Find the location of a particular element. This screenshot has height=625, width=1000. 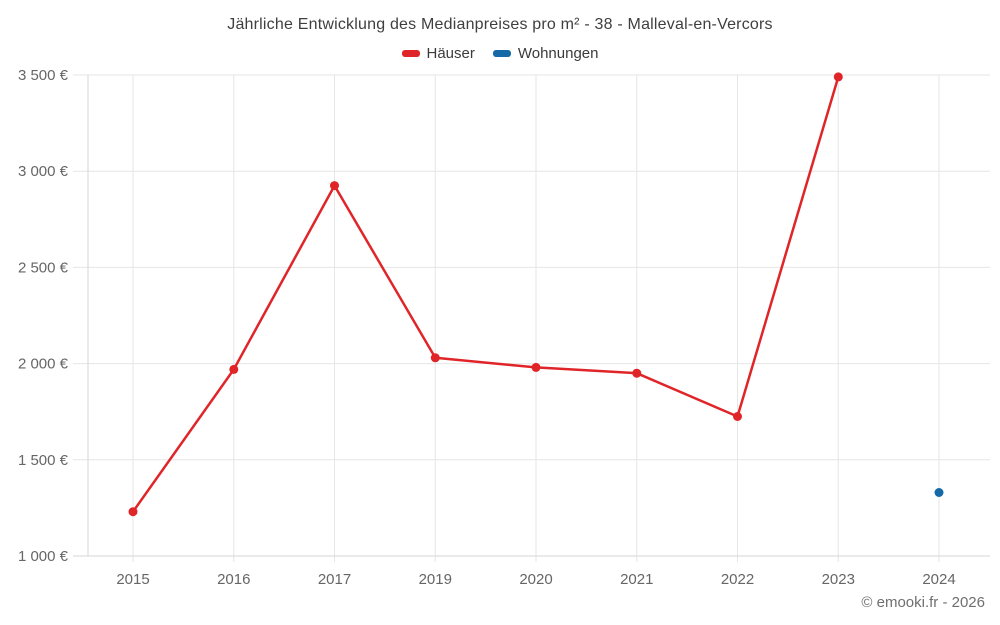

wohnungen-series-swatch-icon is located at coordinates (501, 53).